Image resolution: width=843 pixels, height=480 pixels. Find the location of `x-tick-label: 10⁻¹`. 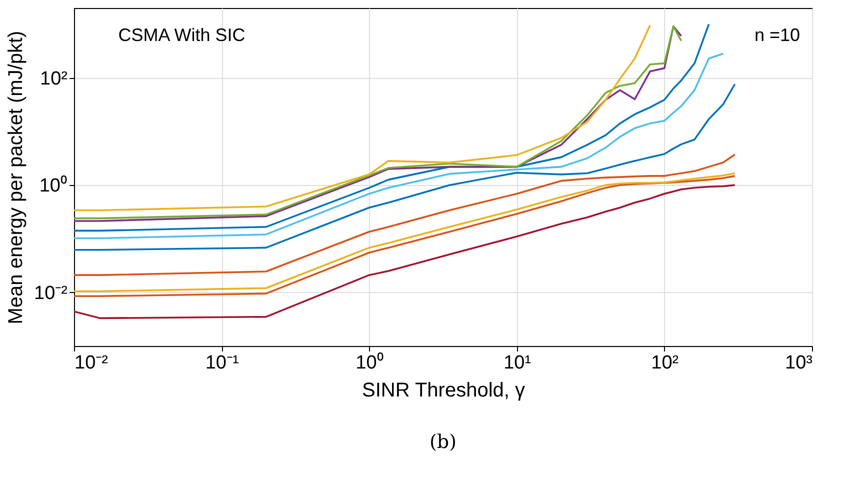

x-tick-label: 10⁻¹ is located at coordinates (222, 363).